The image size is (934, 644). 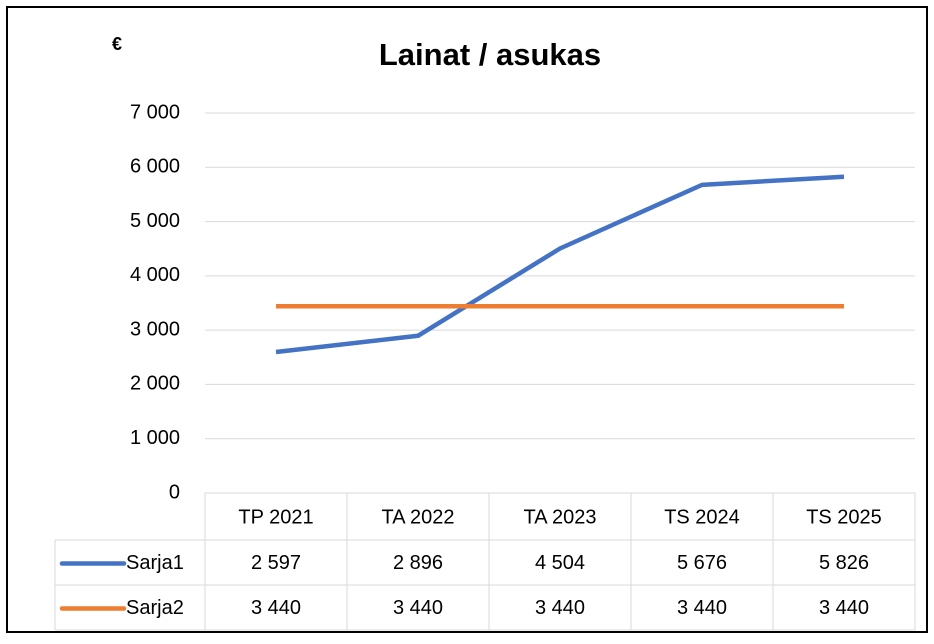 I want to click on y-tick-label: 6 000, so click(x=155, y=167).